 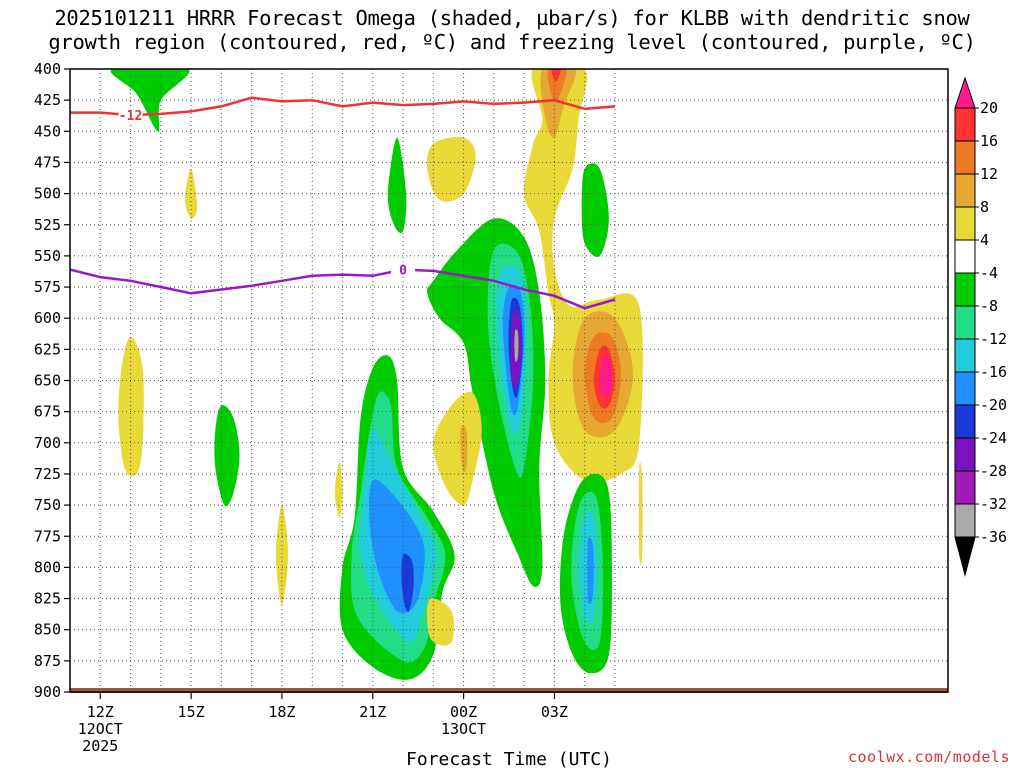 What do you see at coordinates (989, 174) in the screenshot?
I see `colorbar-label: 12` at bounding box center [989, 174].